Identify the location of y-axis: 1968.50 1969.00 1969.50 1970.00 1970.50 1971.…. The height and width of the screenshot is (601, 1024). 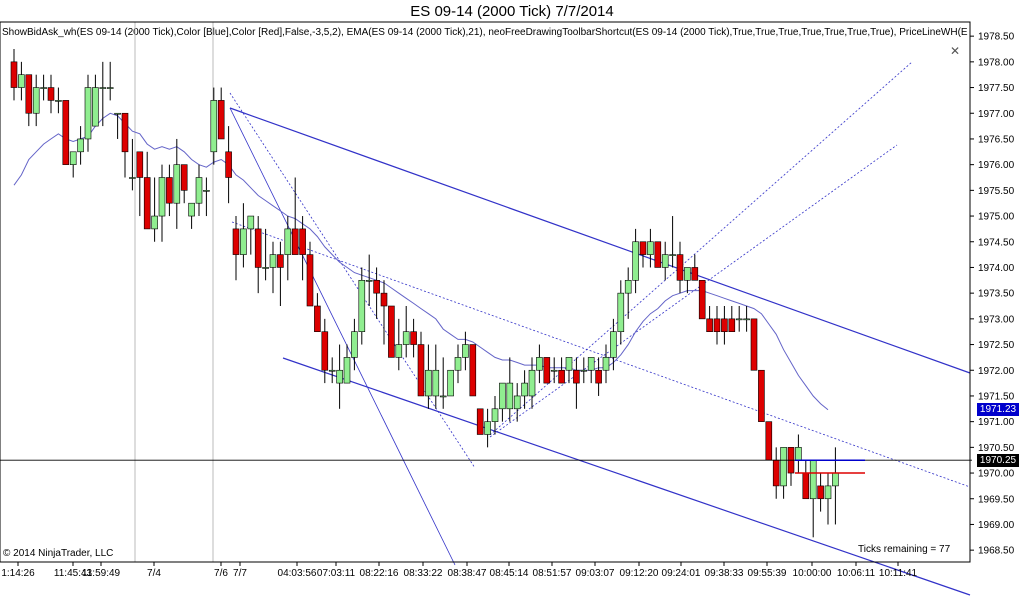
(992, 294).